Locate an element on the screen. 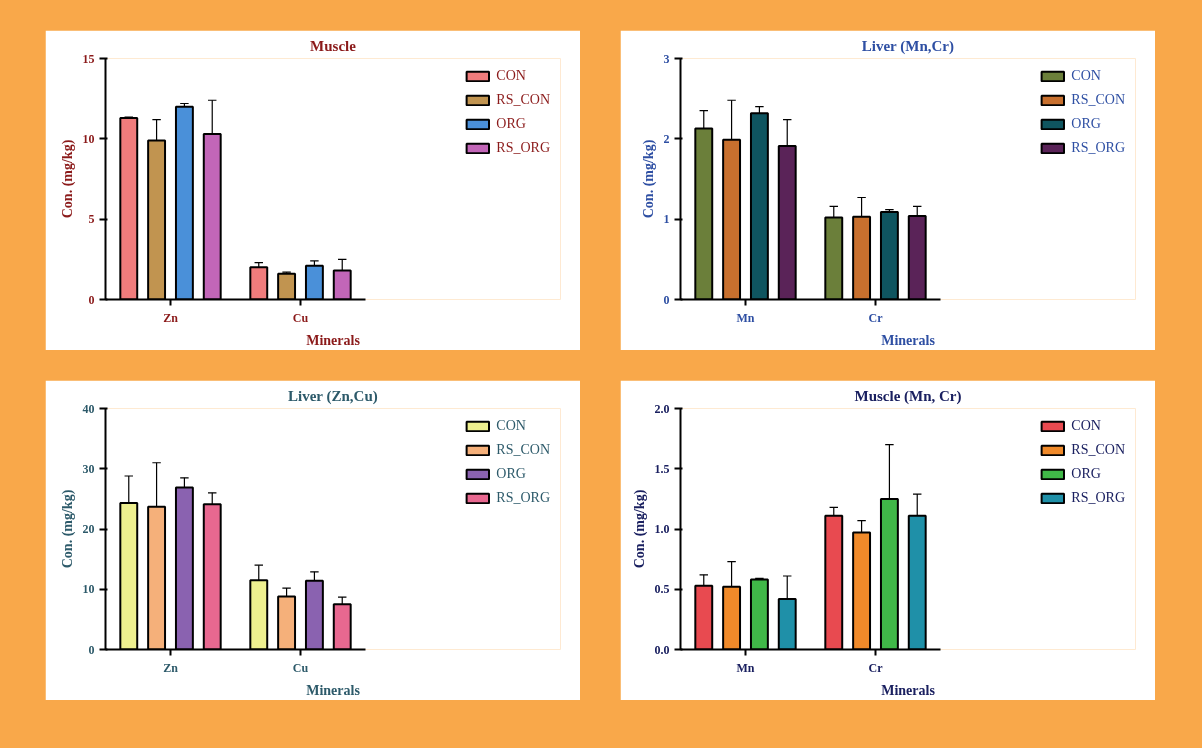 The height and width of the screenshot is (748, 1202). y-tick-label: 3 is located at coordinates (666, 58).